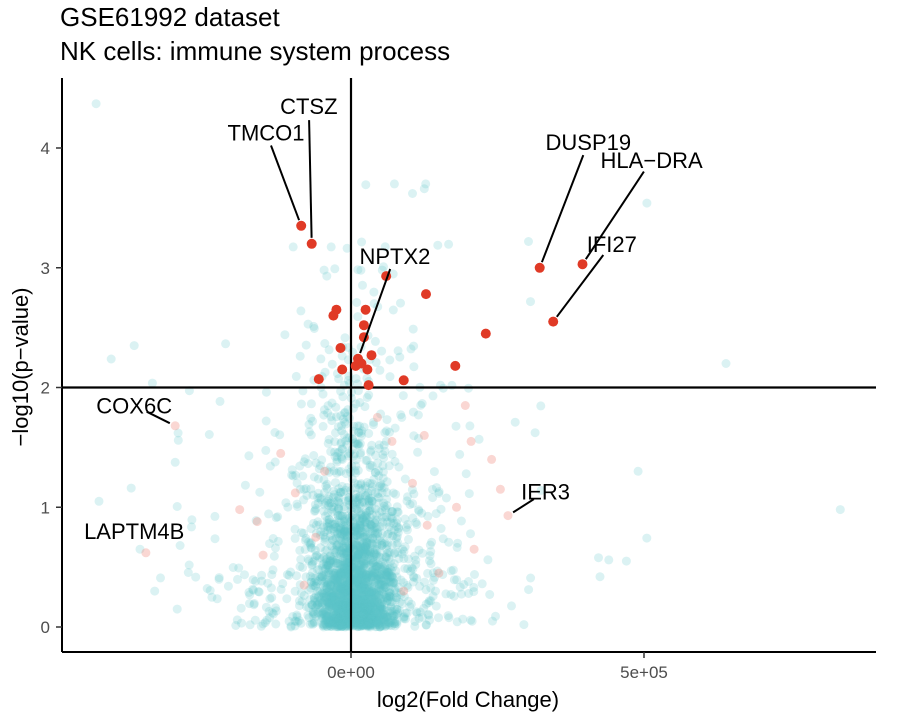 Image resolution: width=908 pixels, height=718 pixels. I want to click on pathway-point, so click(404, 591).